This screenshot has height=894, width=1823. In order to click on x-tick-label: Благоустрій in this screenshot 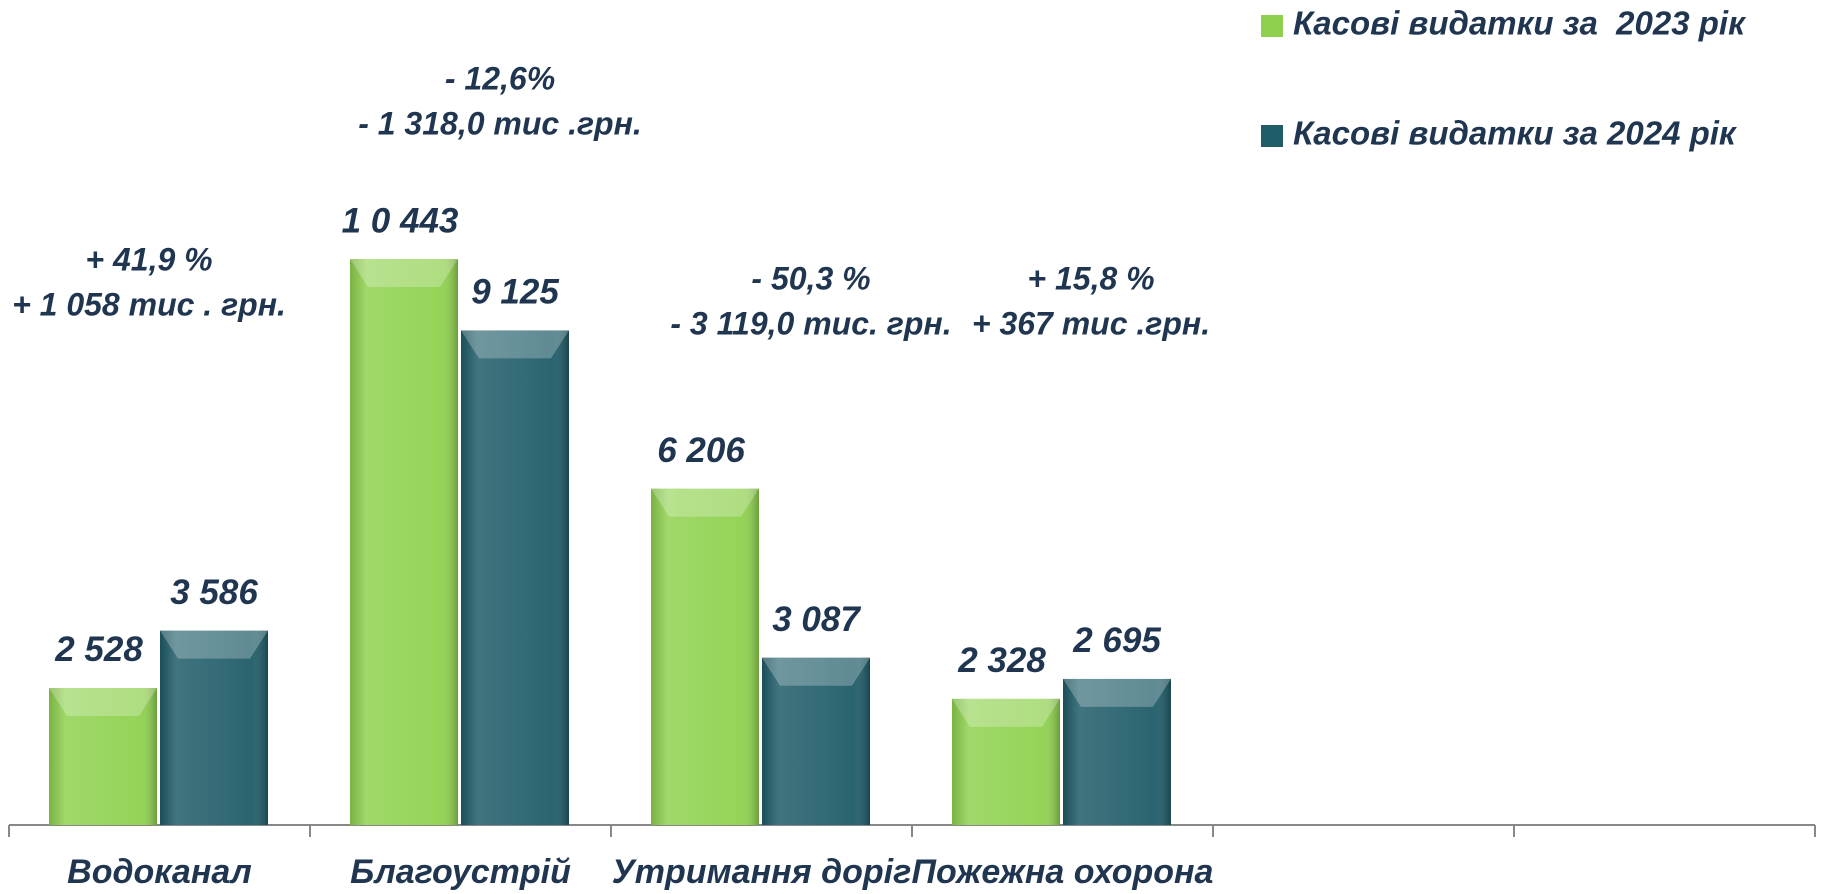, I will do `click(460, 872)`.